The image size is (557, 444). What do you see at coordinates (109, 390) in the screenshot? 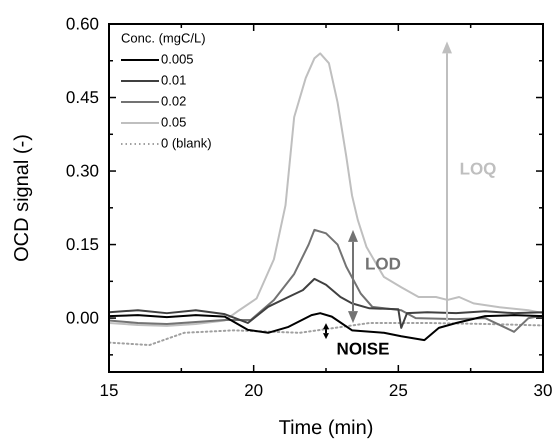
I see `x-tick-label: 15` at bounding box center [109, 390].